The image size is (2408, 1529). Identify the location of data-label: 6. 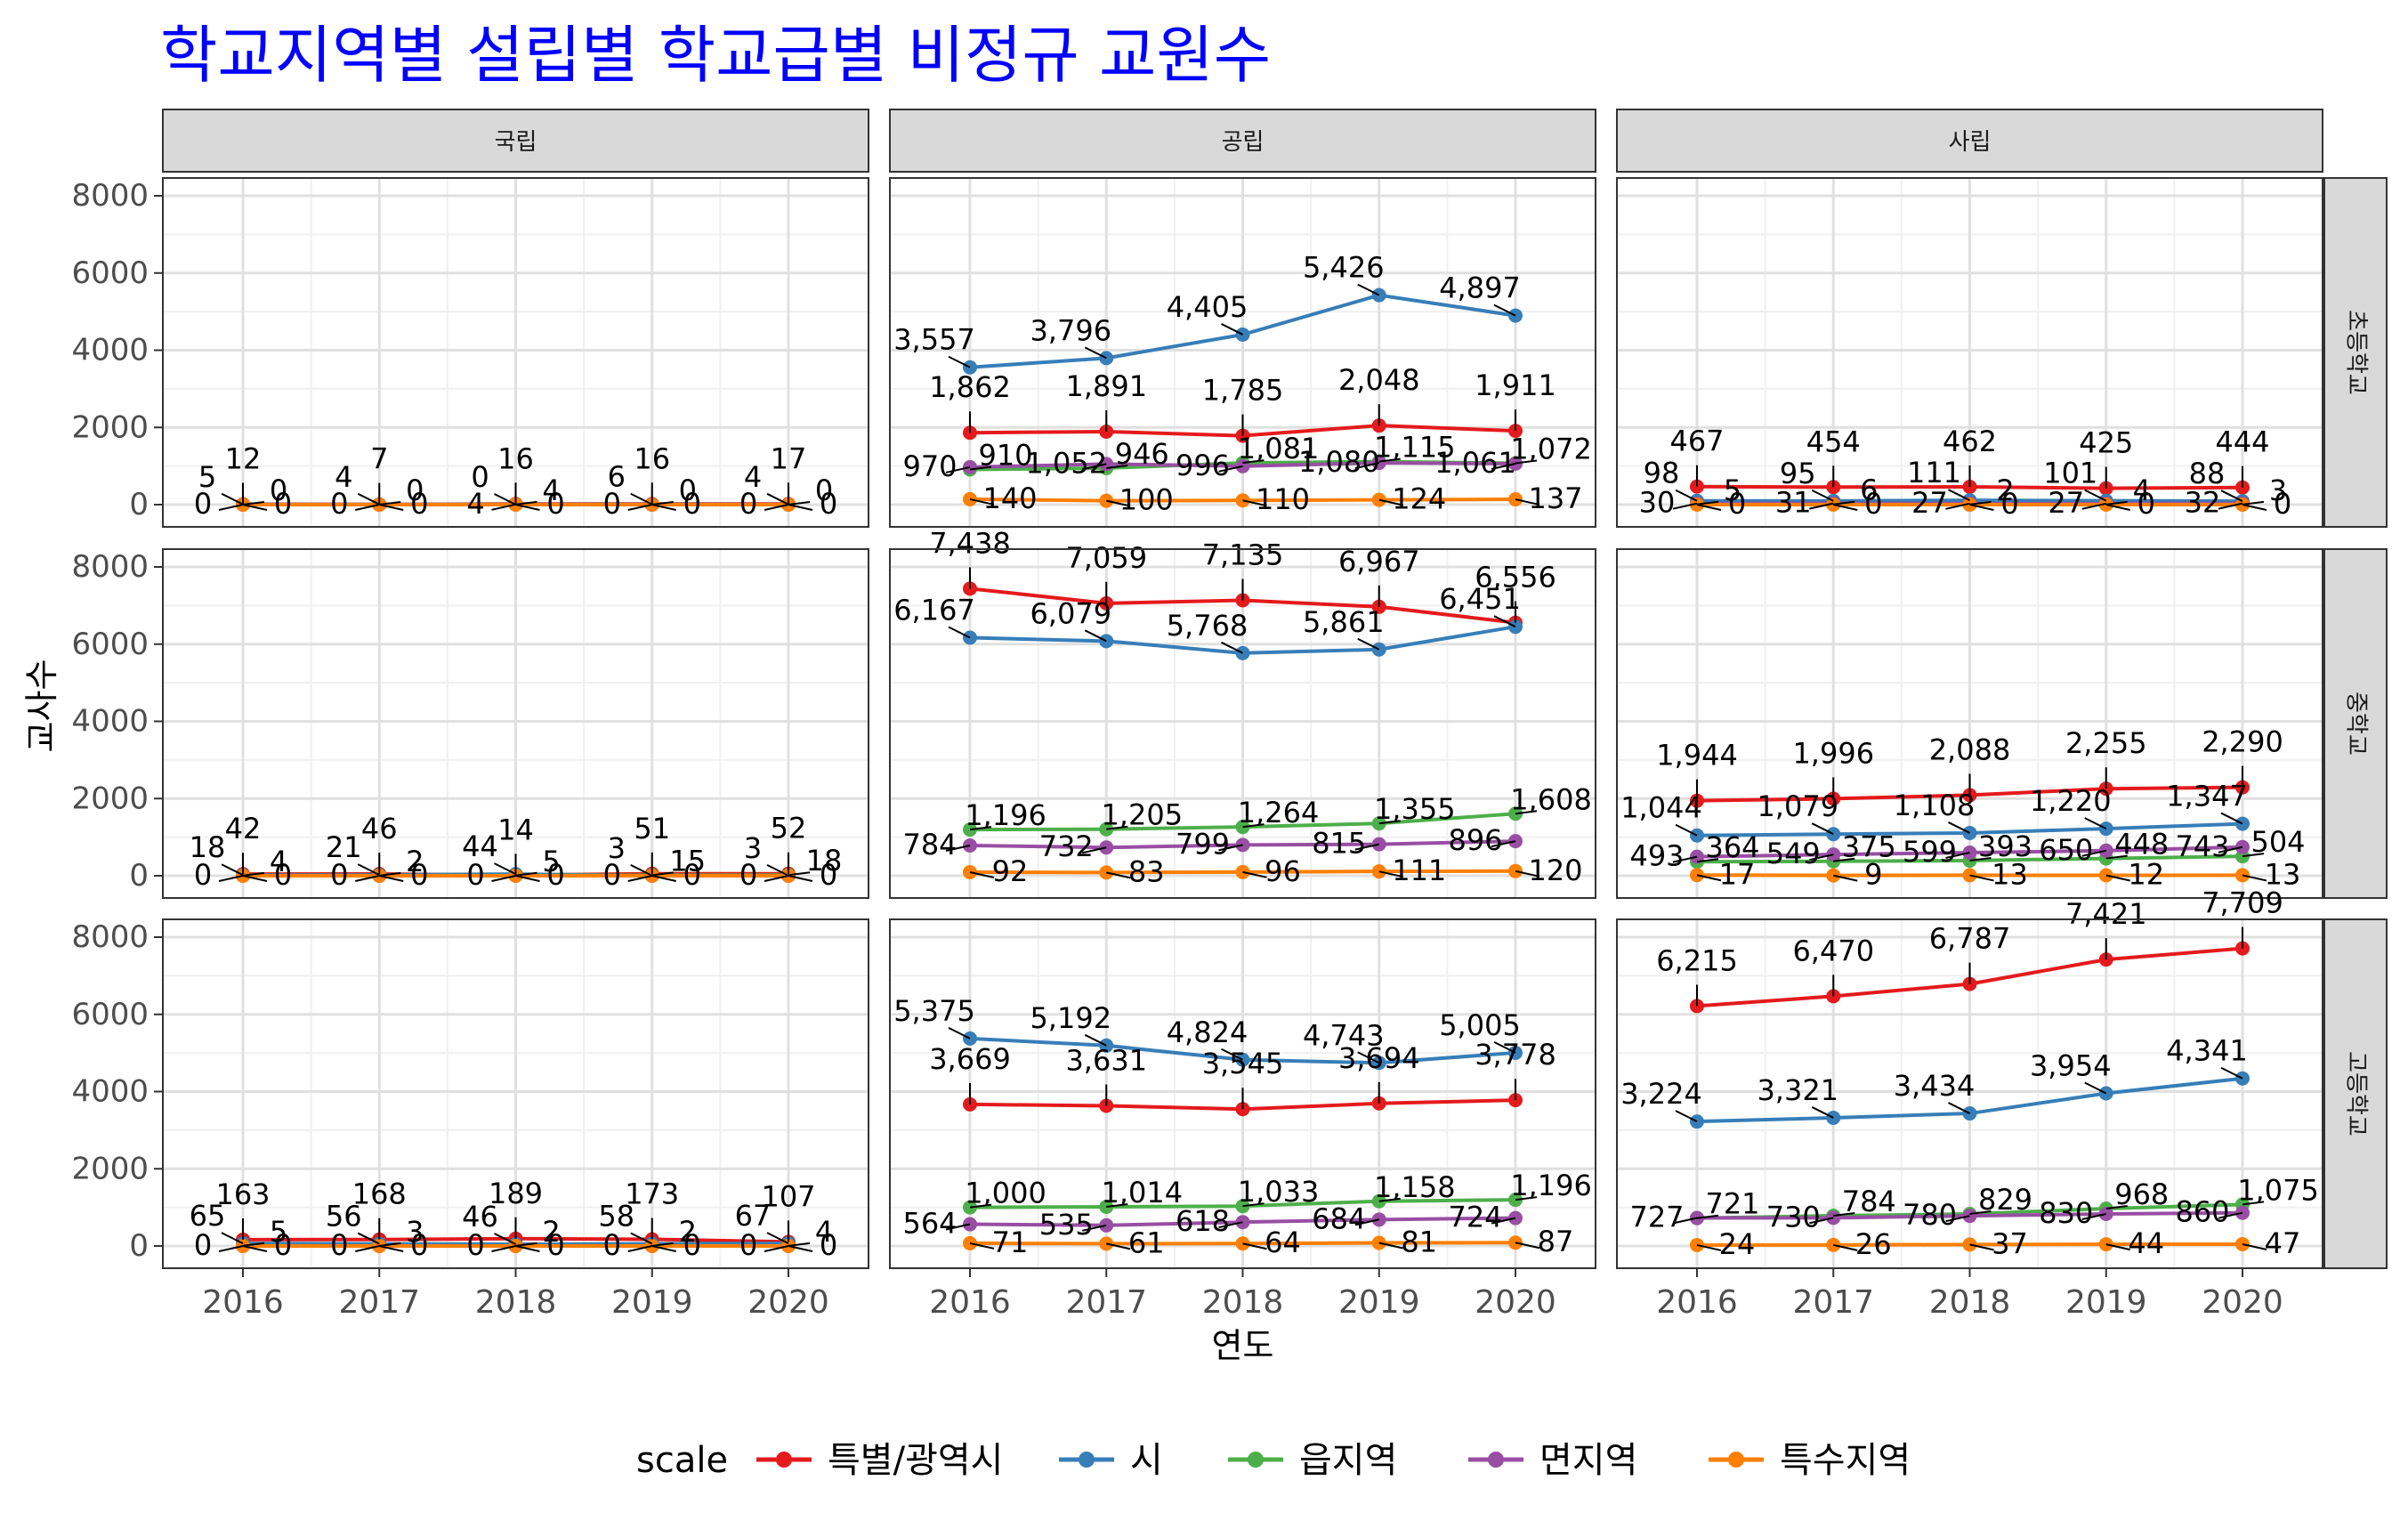
(617, 477).